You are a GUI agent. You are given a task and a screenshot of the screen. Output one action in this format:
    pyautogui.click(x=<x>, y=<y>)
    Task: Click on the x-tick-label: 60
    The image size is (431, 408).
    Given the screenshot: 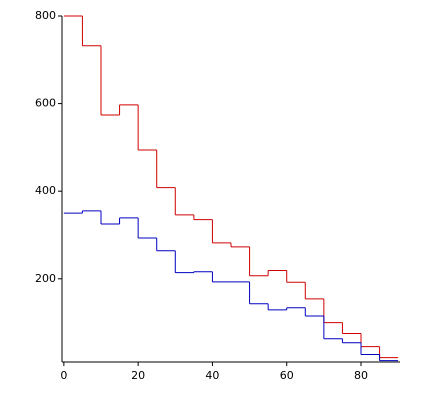 What is the action you would take?
    pyautogui.click(x=287, y=375)
    